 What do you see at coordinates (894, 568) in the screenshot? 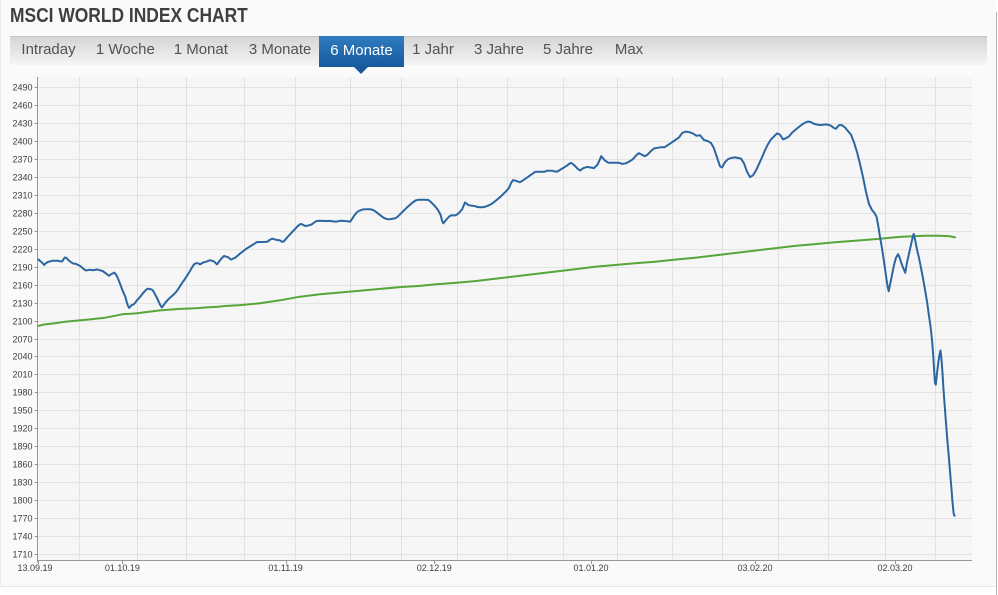
I see `svg-text: 02.03.20` at bounding box center [894, 568].